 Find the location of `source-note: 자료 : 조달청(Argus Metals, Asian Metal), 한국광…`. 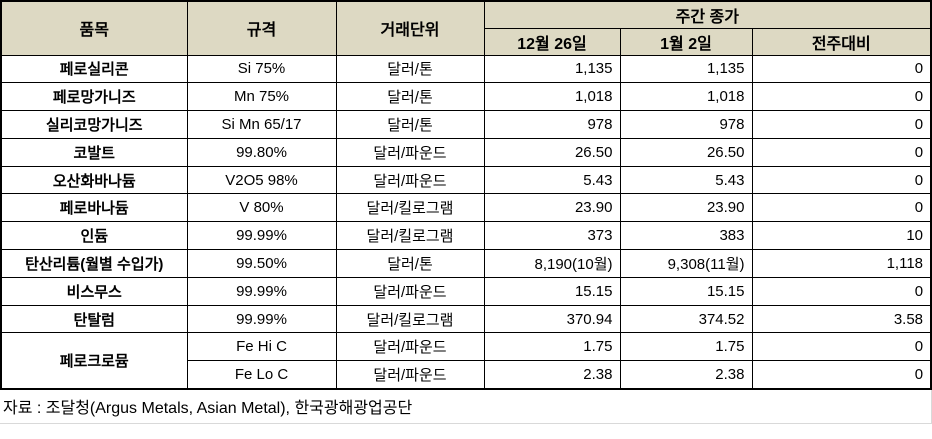

source-note: 자료 : 조달청(Argus Metals, Asian Metal), 한국광… is located at coordinates (466, 406).